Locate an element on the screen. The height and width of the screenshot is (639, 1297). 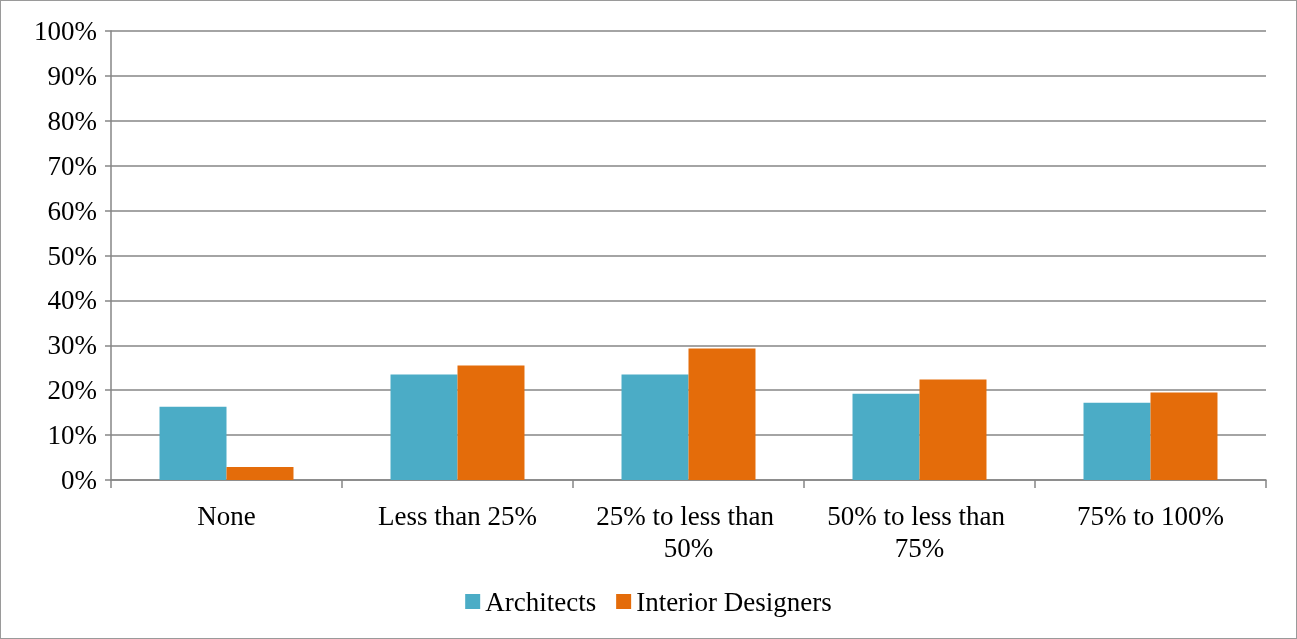
y-tick-label: 10% is located at coordinates (72, 435).